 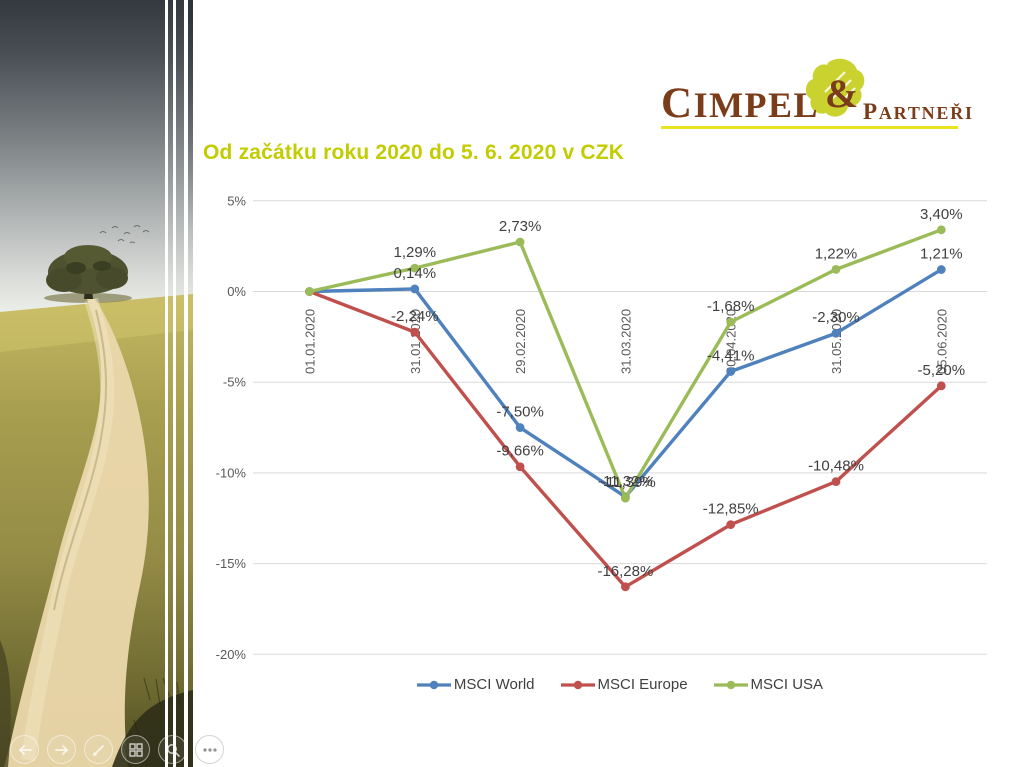 I want to click on grass-corner, so click(x=5, y=703).